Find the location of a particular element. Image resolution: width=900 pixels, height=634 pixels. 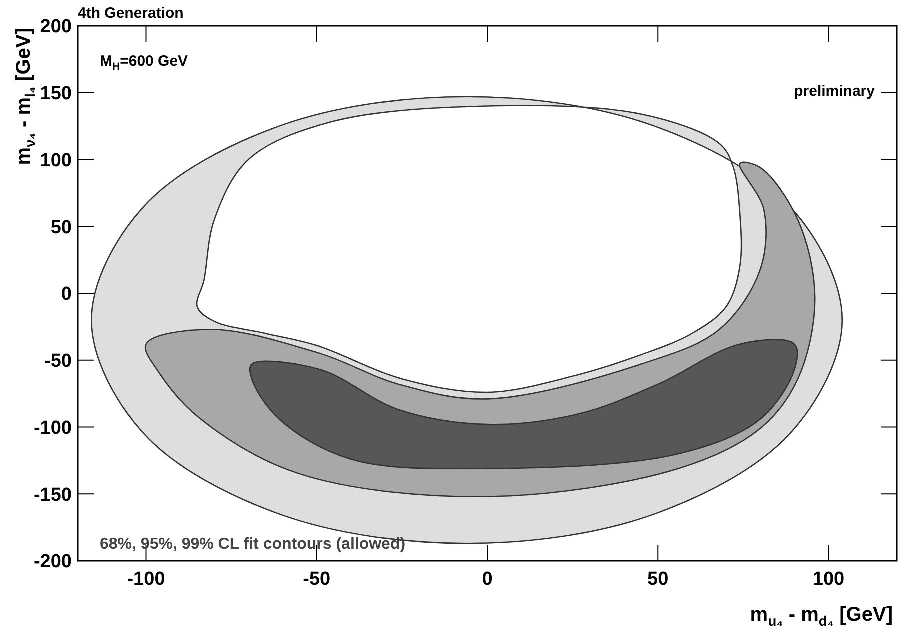

x-tick-label: -100 is located at coordinates (146, 579).